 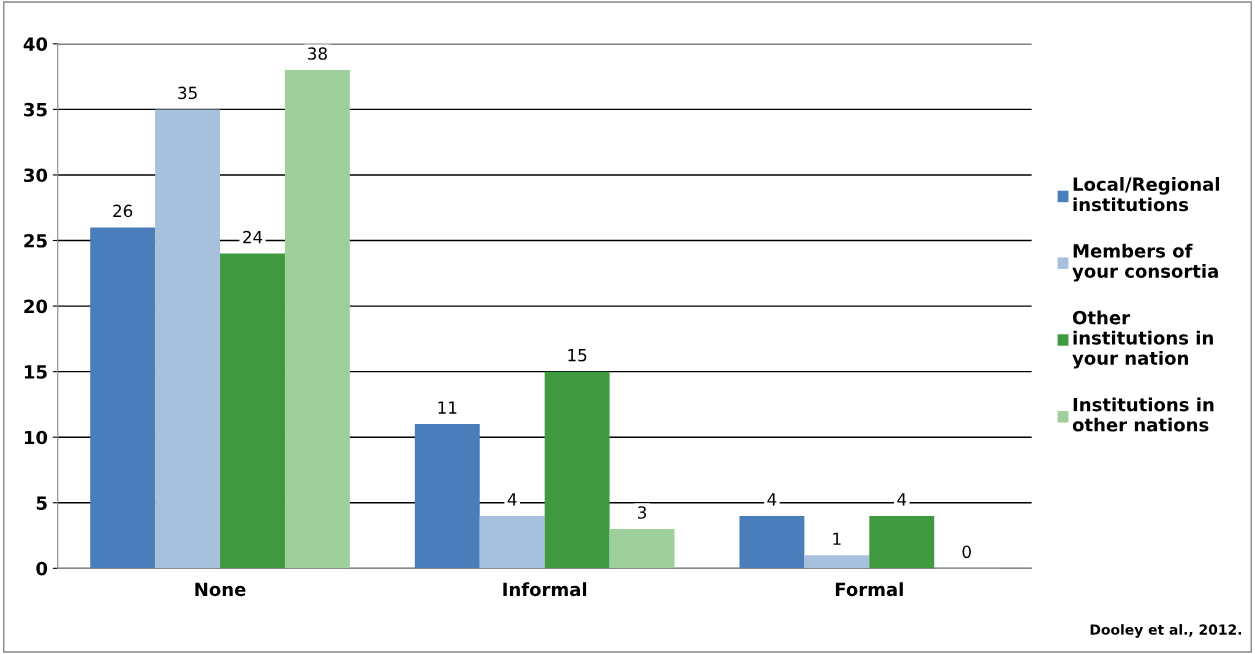 I want to click on x-tick-label: Informal, so click(x=545, y=589).